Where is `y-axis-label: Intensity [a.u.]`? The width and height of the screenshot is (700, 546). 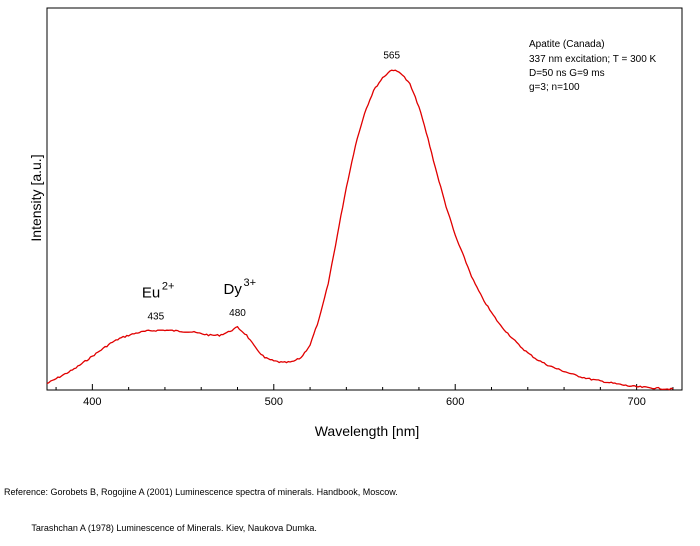 y-axis-label: Intensity [a.u.] is located at coordinates (36, 197).